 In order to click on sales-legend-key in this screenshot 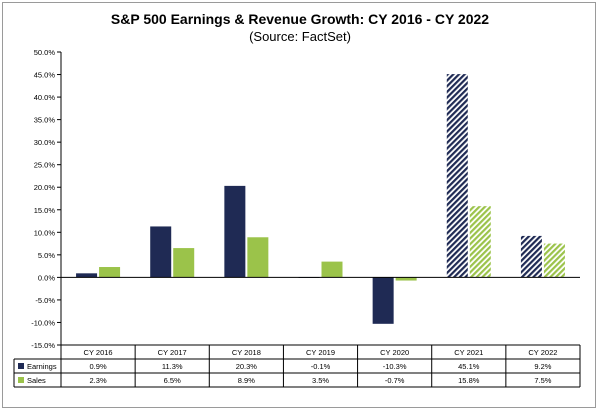, I will do `click(21, 380)`.